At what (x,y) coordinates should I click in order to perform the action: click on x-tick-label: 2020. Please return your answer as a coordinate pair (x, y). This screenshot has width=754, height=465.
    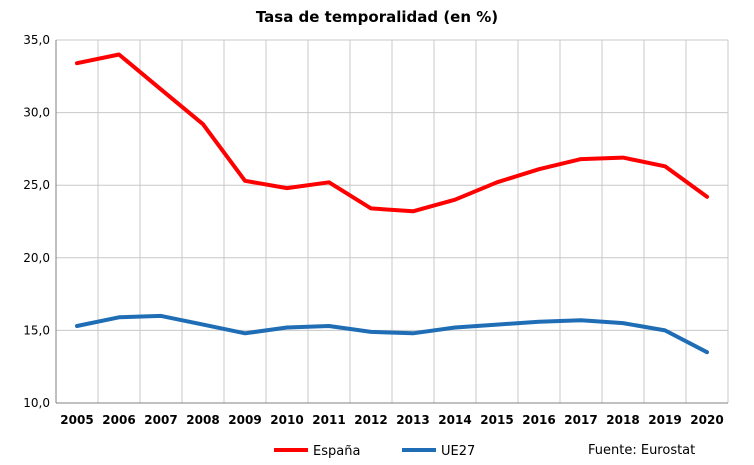
    Looking at the image, I should click on (706, 420).